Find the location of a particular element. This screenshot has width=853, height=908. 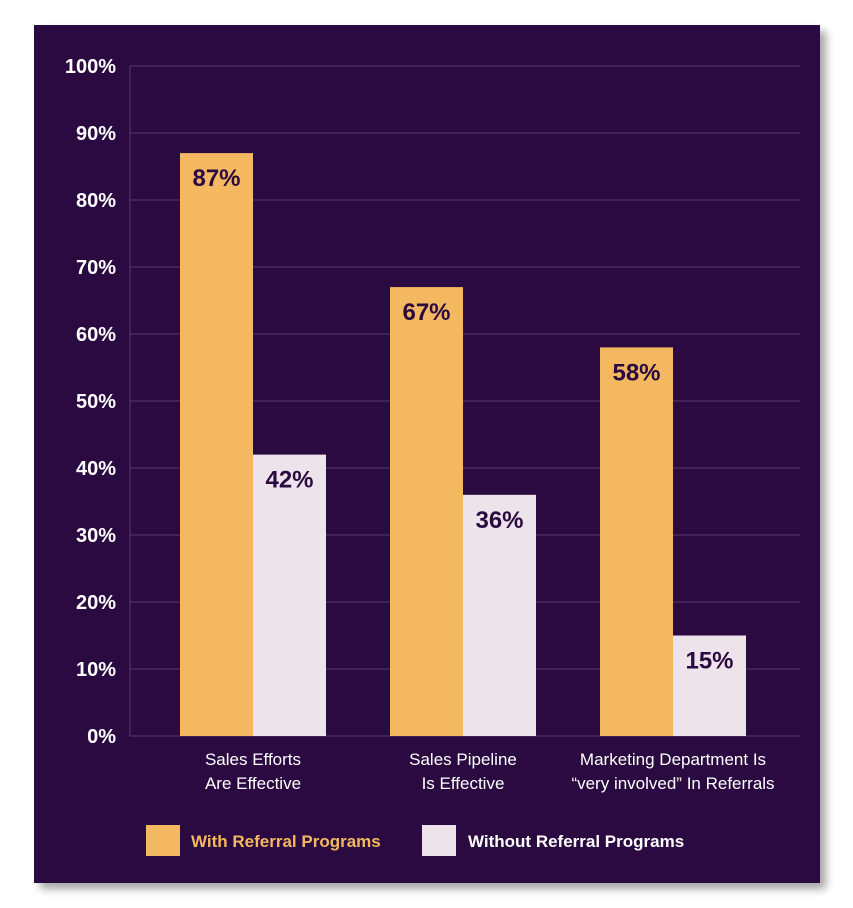

category-label: Sales Efforts is located at coordinates (253, 759).